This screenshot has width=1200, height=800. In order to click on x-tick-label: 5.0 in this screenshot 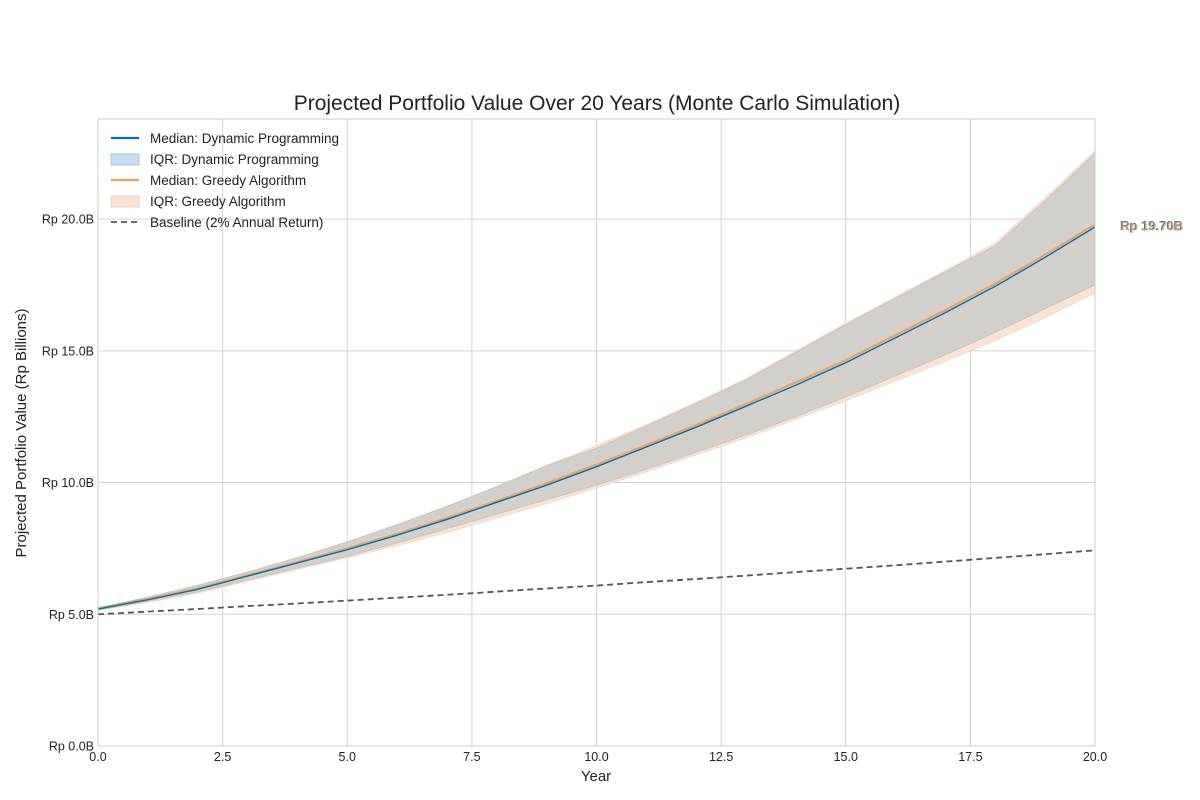, I will do `click(347, 757)`.